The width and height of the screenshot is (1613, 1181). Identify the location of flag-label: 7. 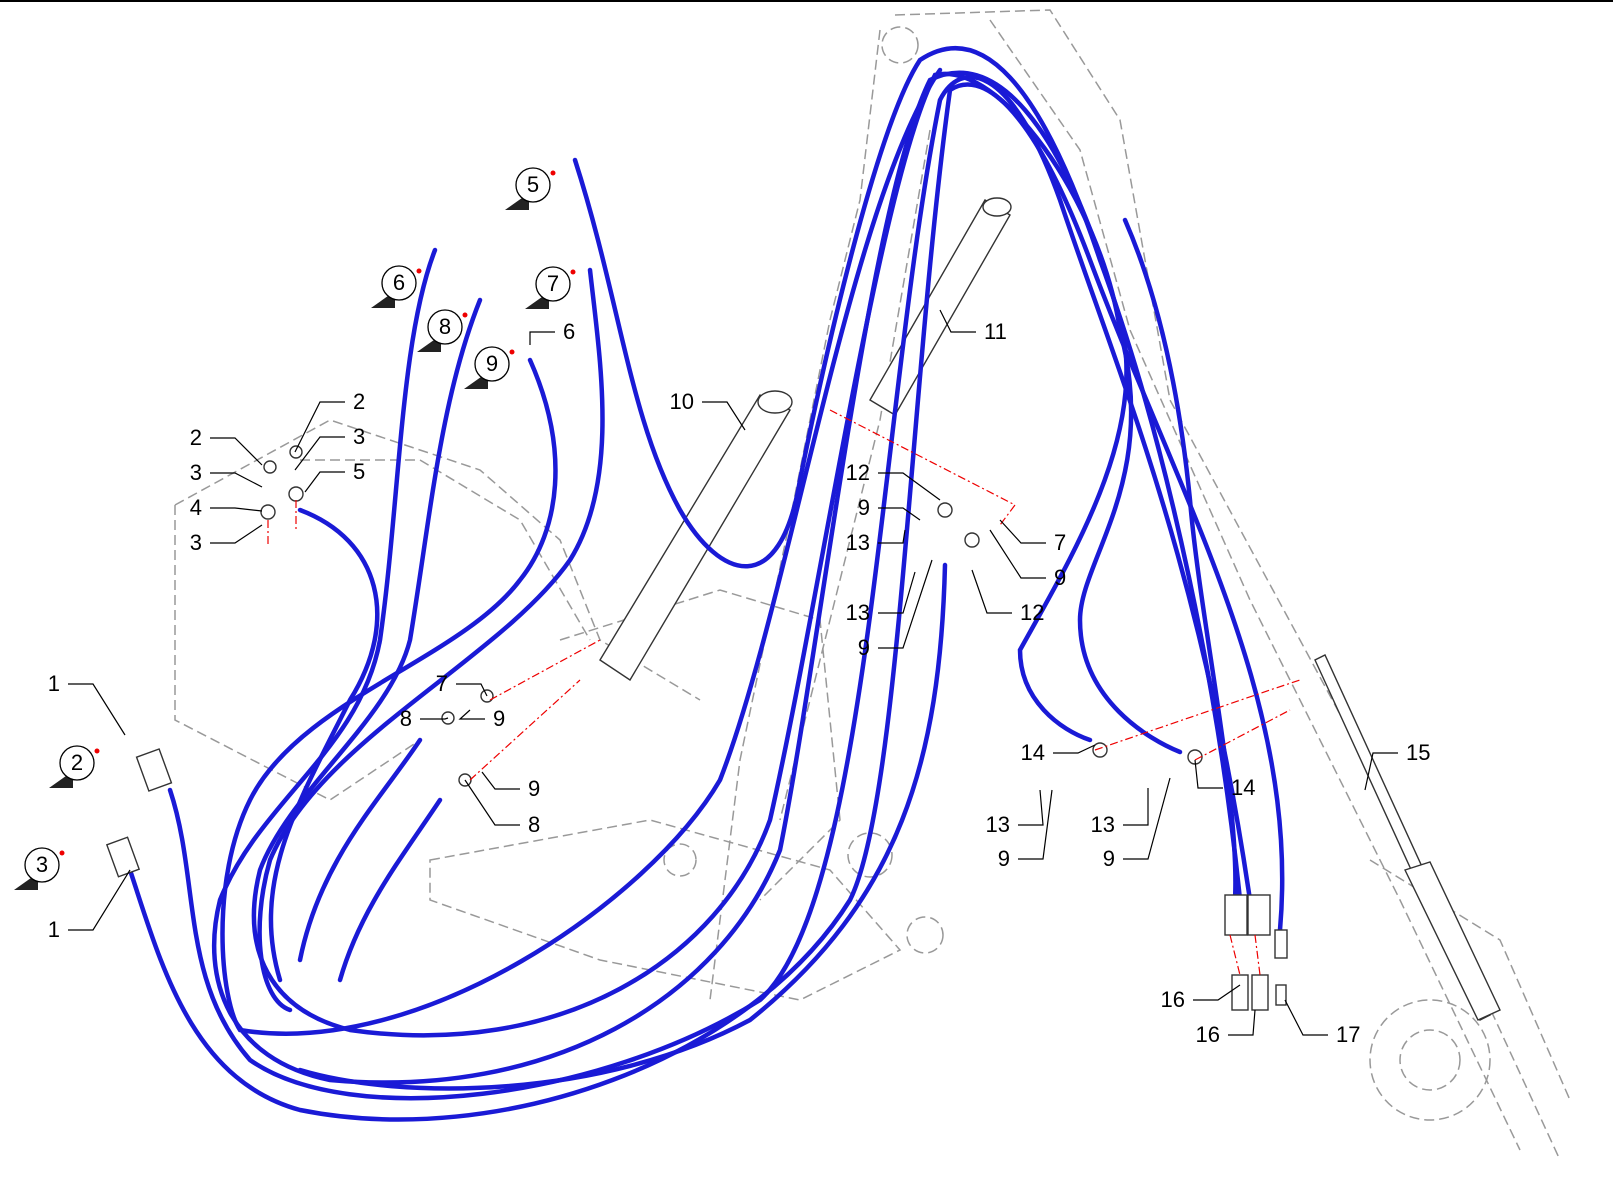
(553, 283).